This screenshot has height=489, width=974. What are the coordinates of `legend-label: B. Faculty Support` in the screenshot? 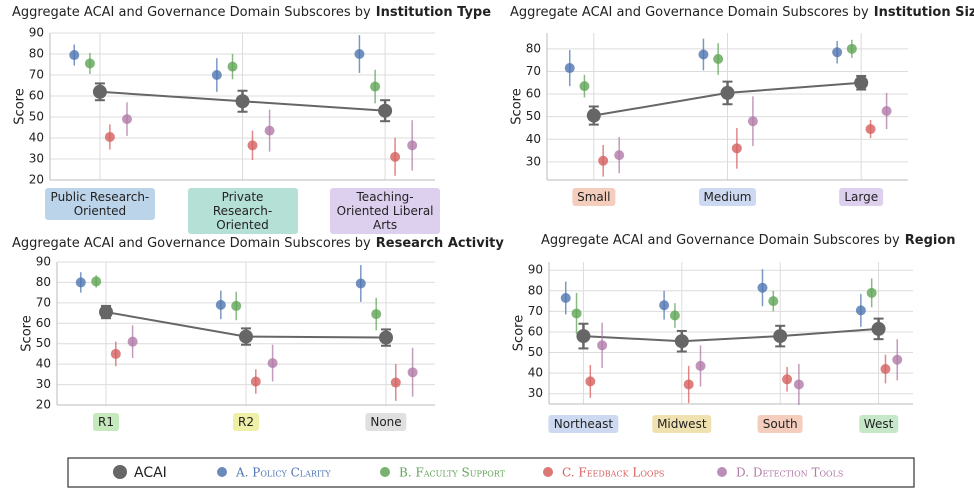 It's located at (452, 473).